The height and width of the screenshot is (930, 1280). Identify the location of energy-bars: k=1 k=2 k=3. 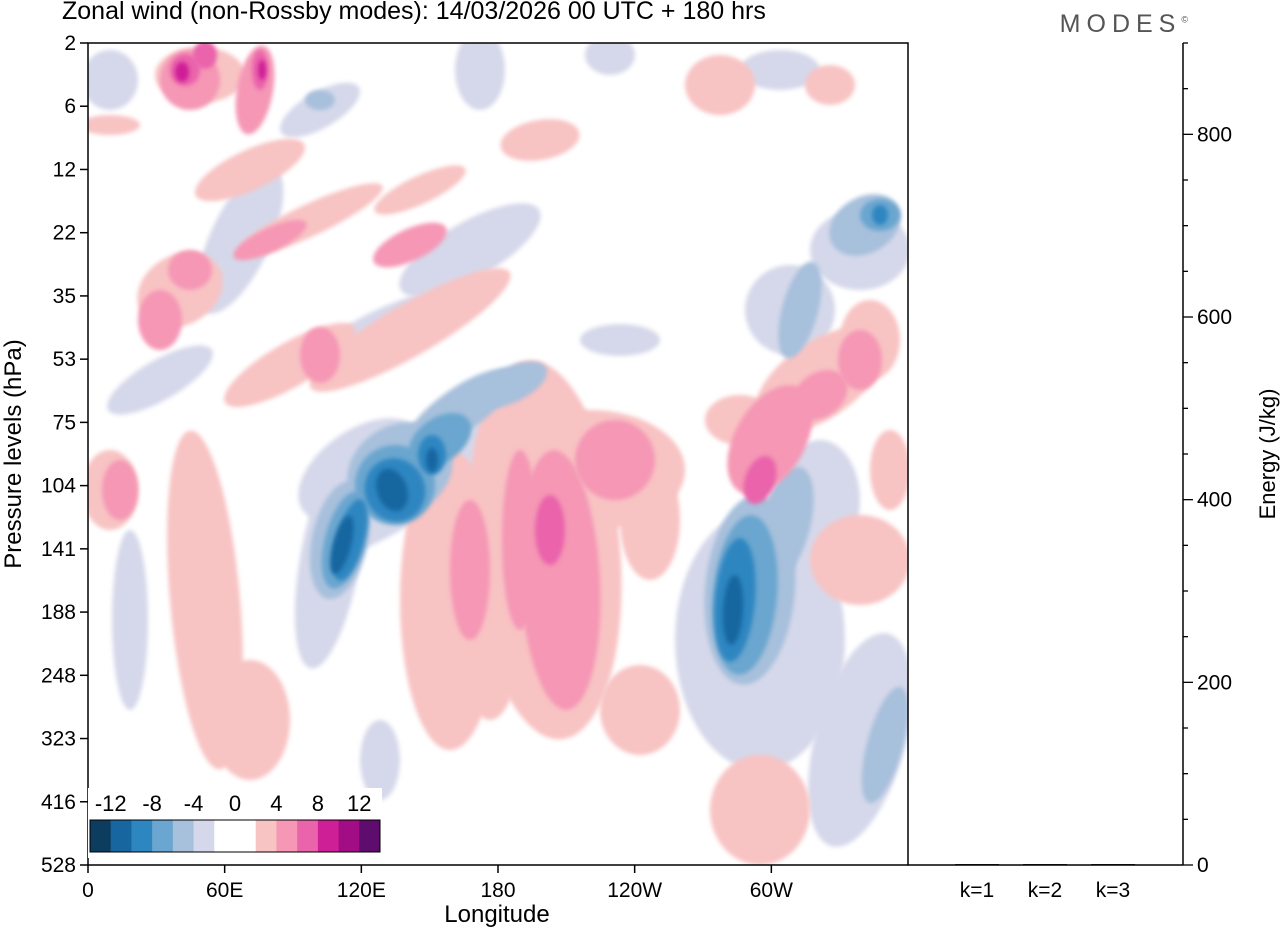
(1045, 883).